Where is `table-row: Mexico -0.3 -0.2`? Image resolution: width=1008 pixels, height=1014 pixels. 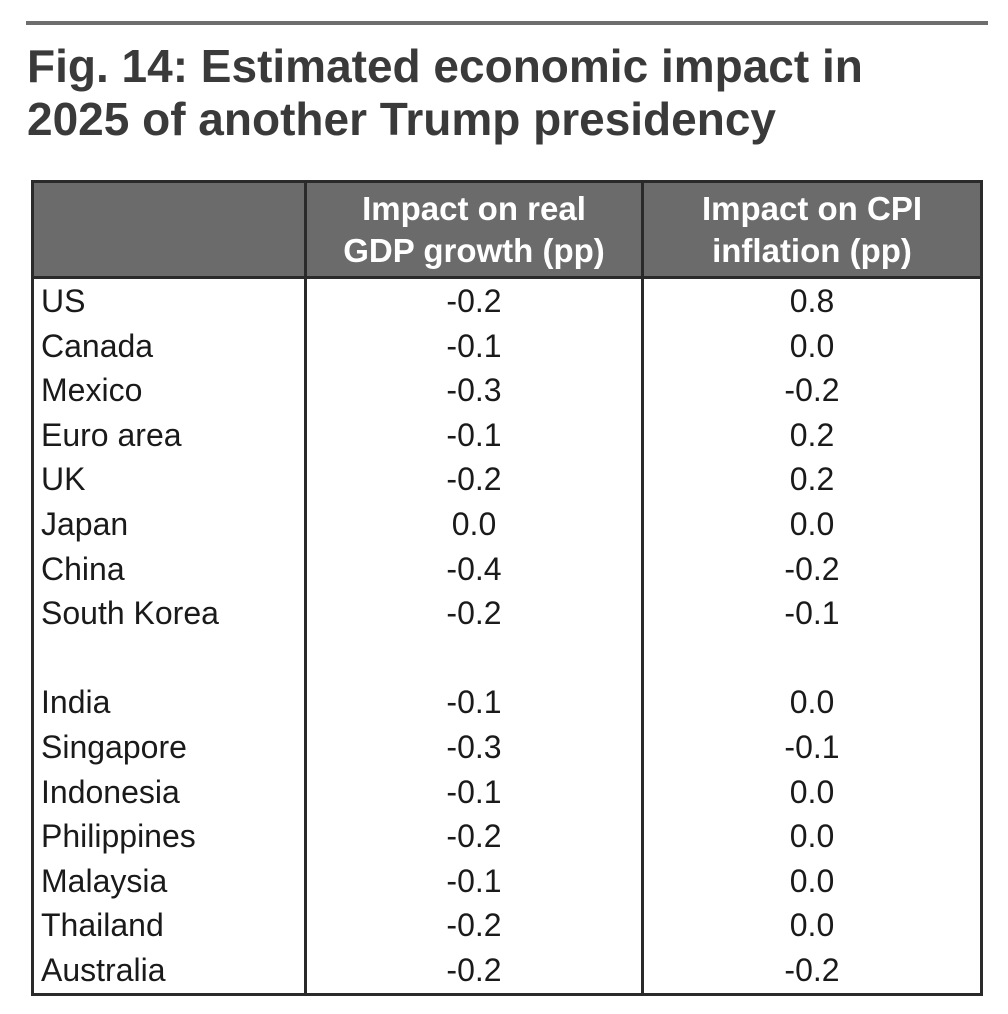
table-row: Mexico -0.3 -0.2 is located at coordinates (507, 390).